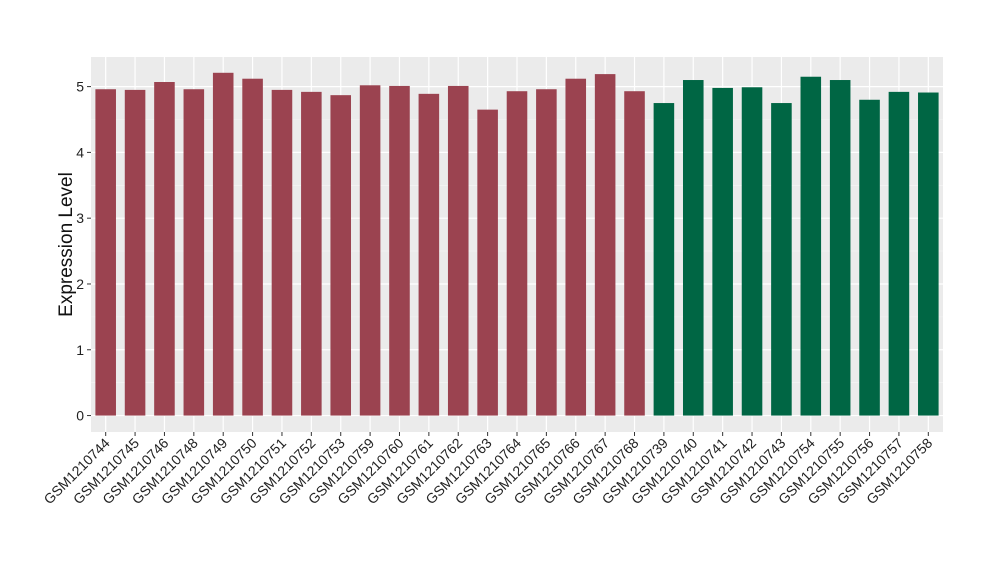  Describe the element at coordinates (80, 350) in the screenshot. I see `y-tick-label: 1` at that location.